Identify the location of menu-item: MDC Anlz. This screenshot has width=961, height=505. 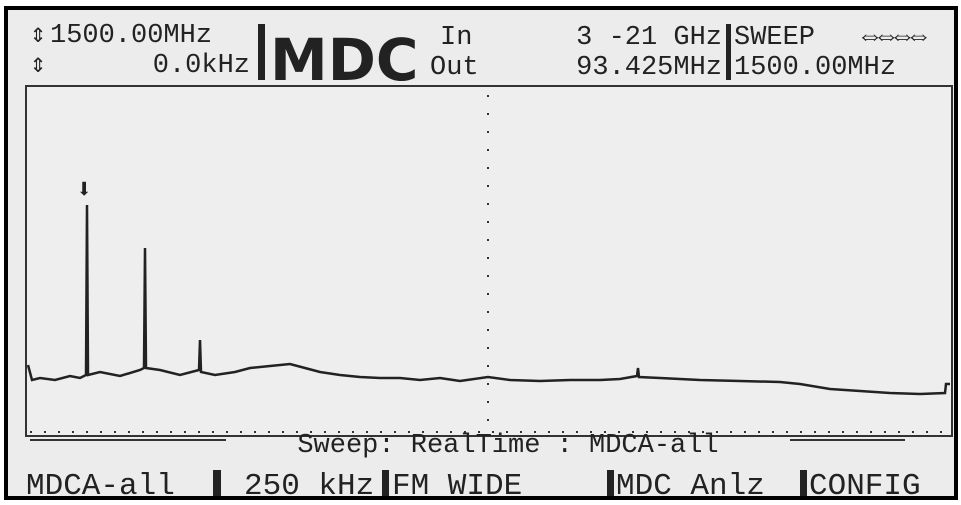
(690, 486).